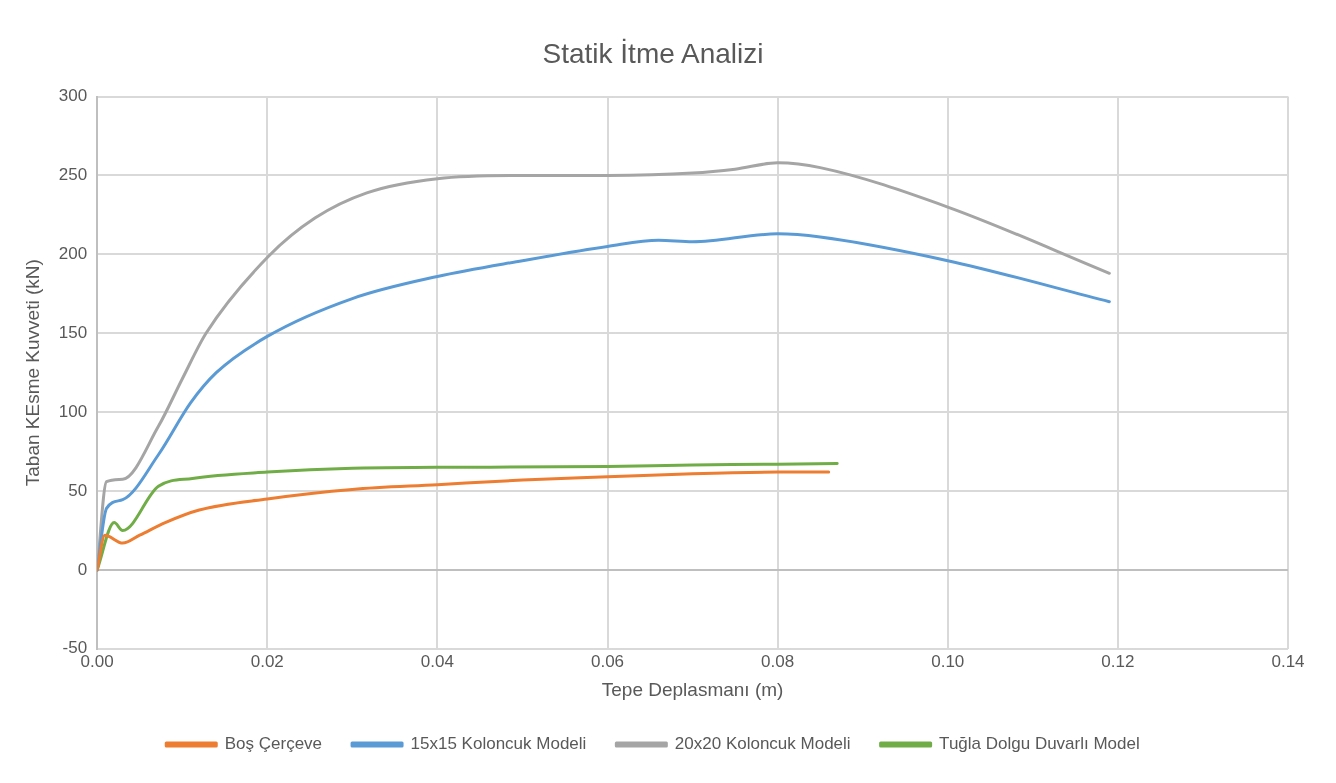  What do you see at coordinates (778, 661) in the screenshot?
I see `x-tick-label: 0.08` at bounding box center [778, 661].